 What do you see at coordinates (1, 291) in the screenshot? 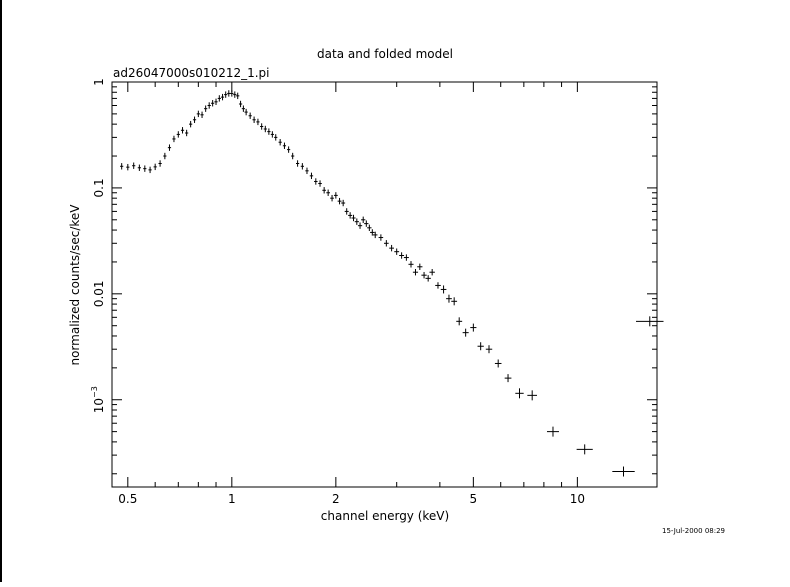
I see `window-left-edge` at bounding box center [1, 291].